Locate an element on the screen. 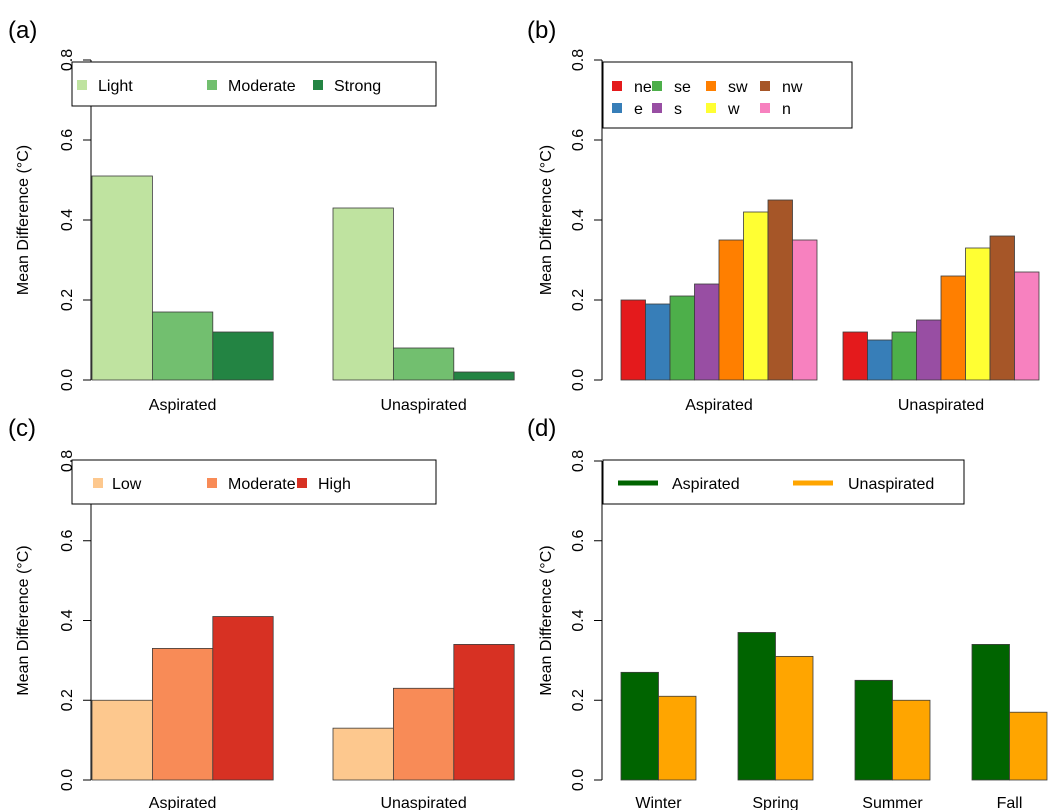  legend-label: ne is located at coordinates (643, 87).